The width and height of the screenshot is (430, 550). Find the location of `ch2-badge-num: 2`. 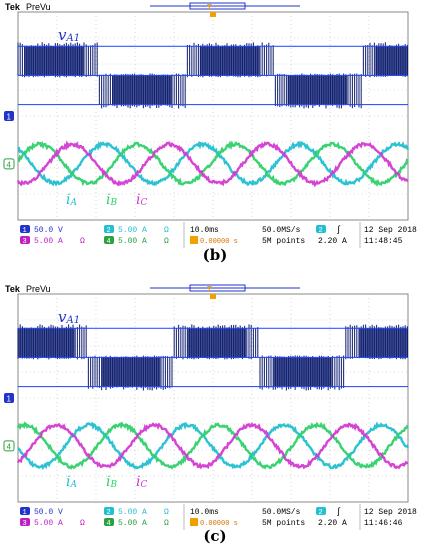

ch2-badge-num: 2 is located at coordinates (109, 231).